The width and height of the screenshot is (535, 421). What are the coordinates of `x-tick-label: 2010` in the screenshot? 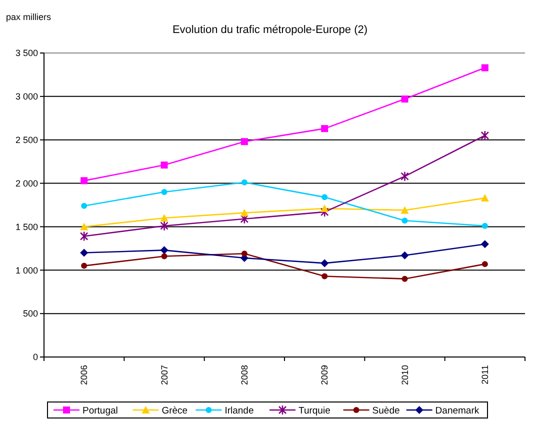 It's located at (405, 375).